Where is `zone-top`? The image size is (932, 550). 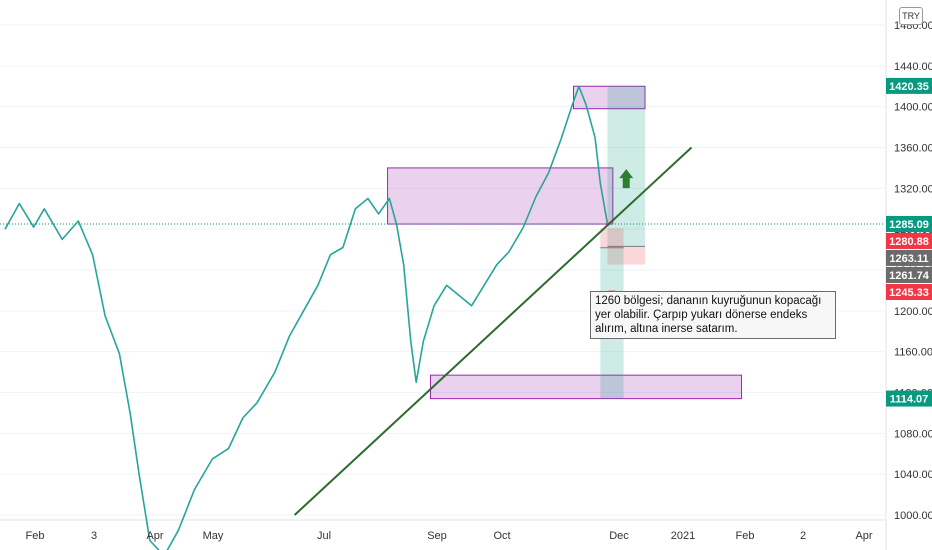
zone-top is located at coordinates (609, 97).